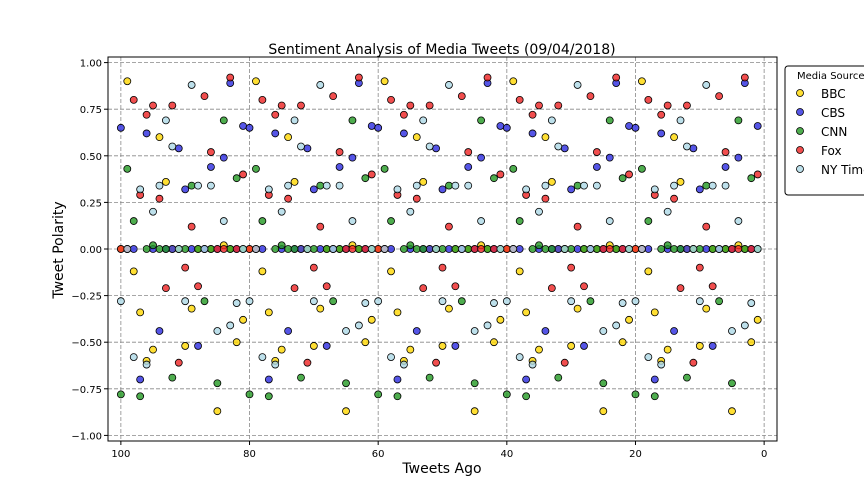 This screenshot has height=504, width=864. What do you see at coordinates (831, 151) in the screenshot?
I see `legend-label: Fox` at bounding box center [831, 151].